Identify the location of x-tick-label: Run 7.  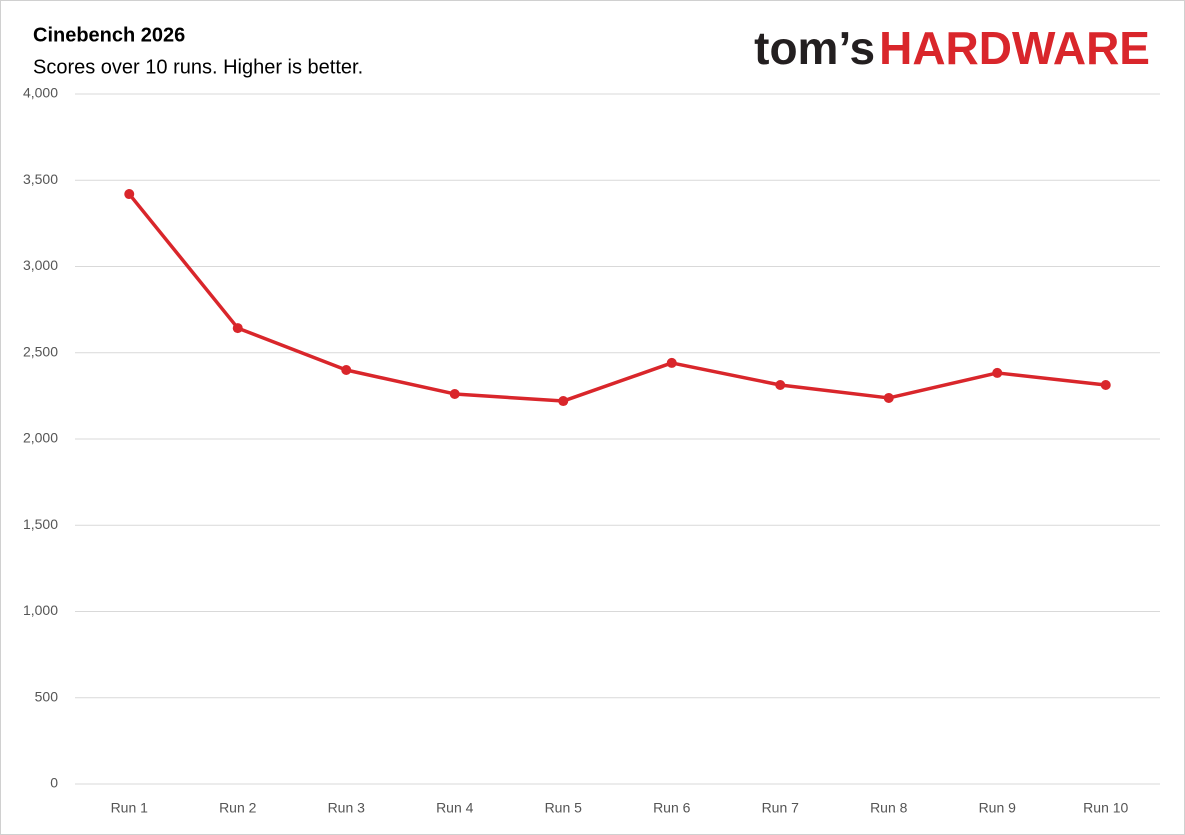
(781, 808).